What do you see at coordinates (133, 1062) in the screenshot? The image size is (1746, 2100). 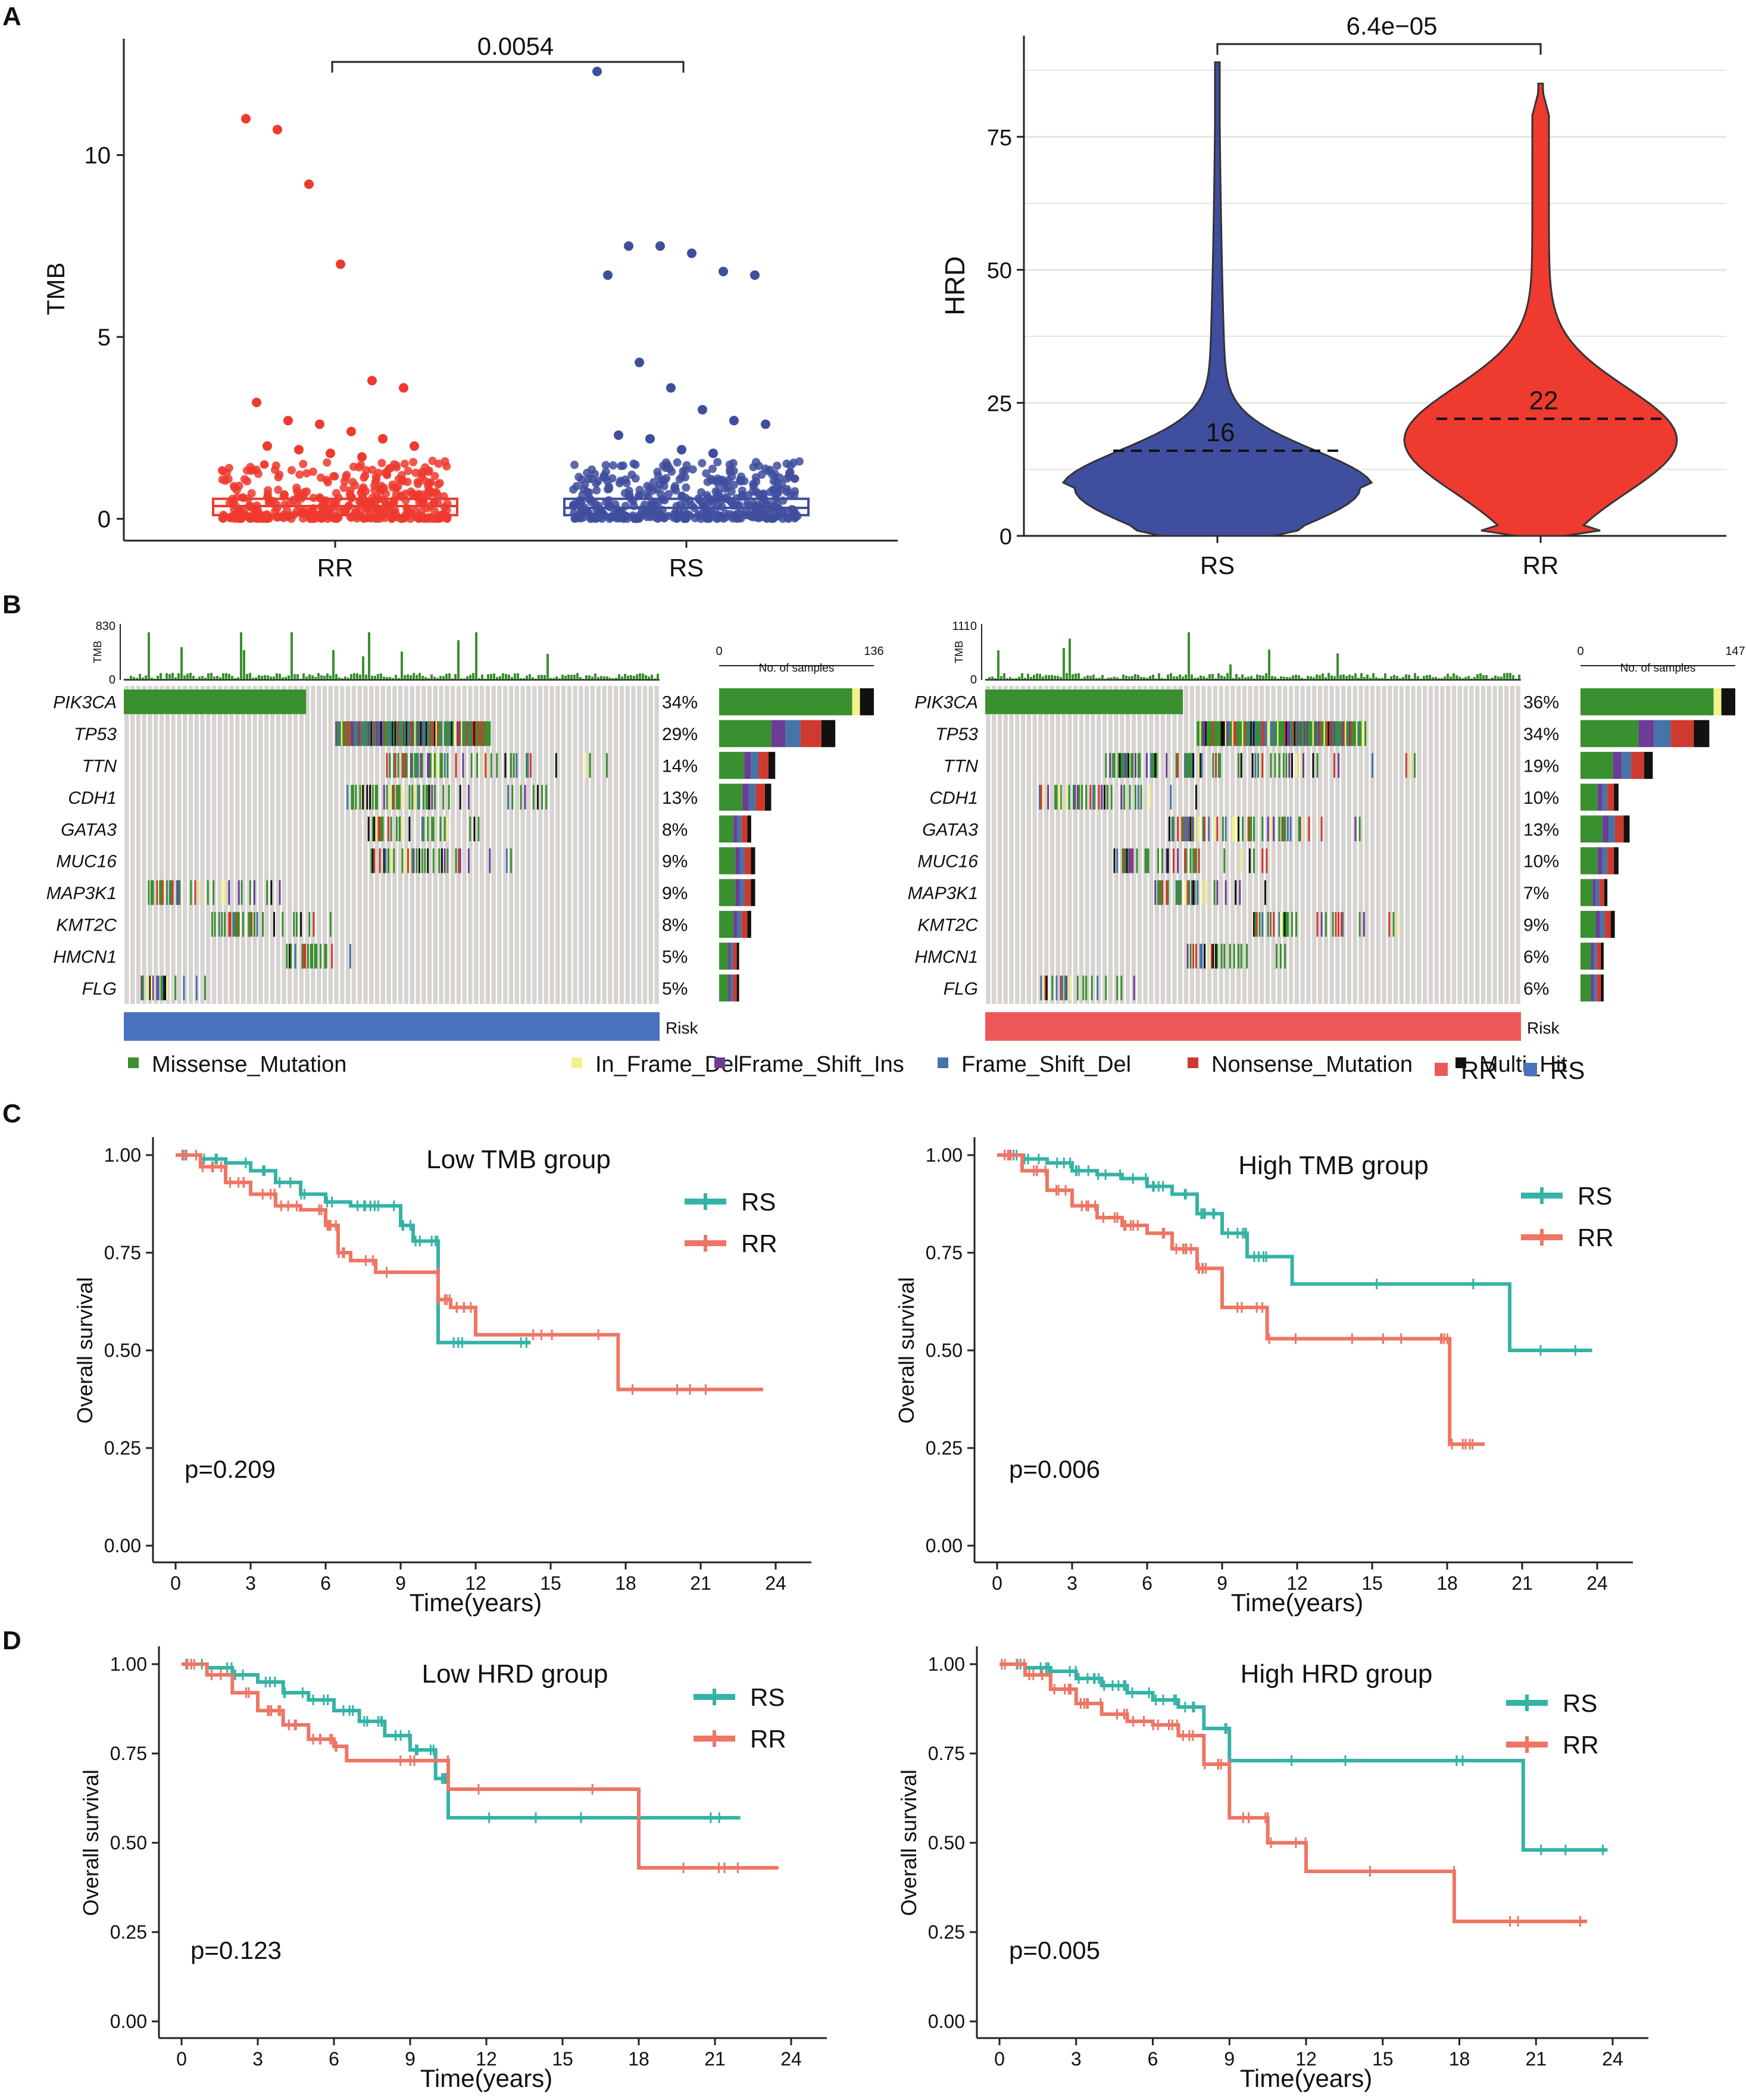 I see `legend-swatch` at bounding box center [133, 1062].